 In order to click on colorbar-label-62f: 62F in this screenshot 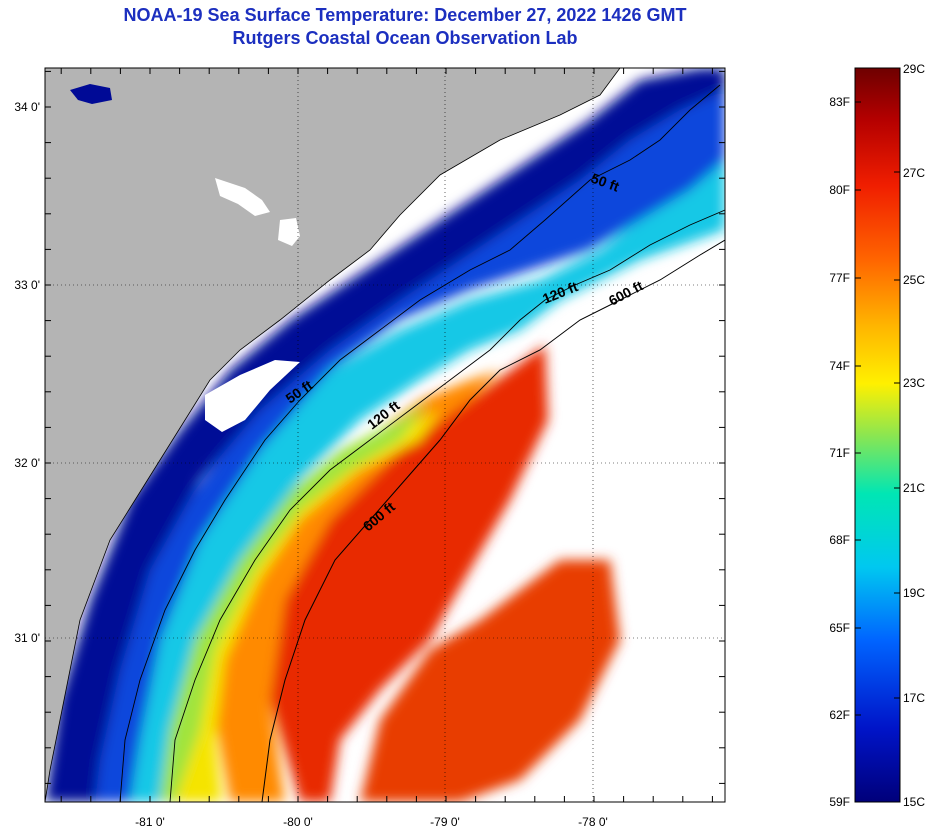, I will do `click(839, 715)`.